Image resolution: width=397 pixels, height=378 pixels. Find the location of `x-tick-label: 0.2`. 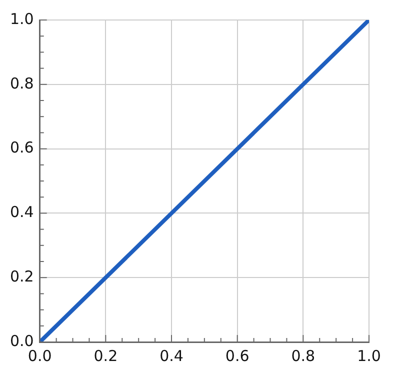

x-tick-label: 0.2 is located at coordinates (106, 355).